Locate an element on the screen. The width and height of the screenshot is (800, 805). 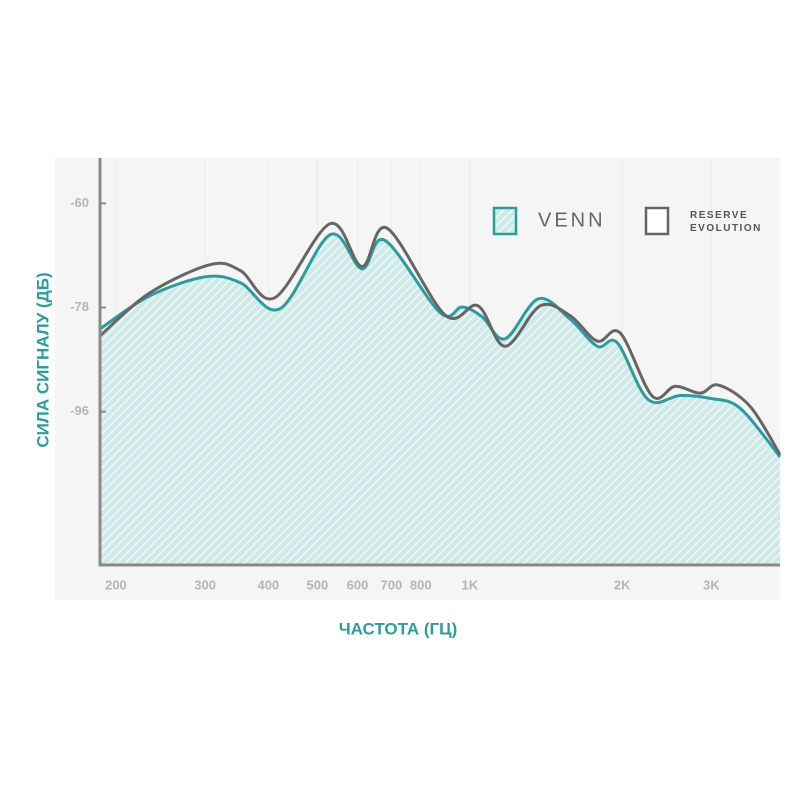
x-tick-label: 600 is located at coordinates (358, 584).